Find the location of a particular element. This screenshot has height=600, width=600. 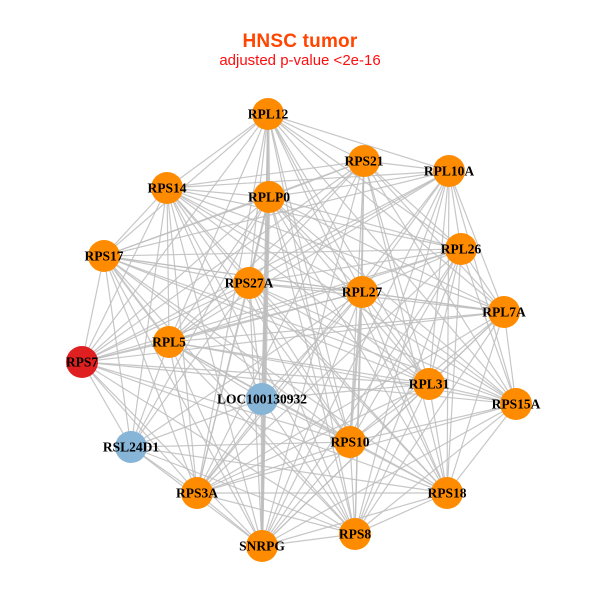

edge-RPS14-RPS27A is located at coordinates (208, 235).